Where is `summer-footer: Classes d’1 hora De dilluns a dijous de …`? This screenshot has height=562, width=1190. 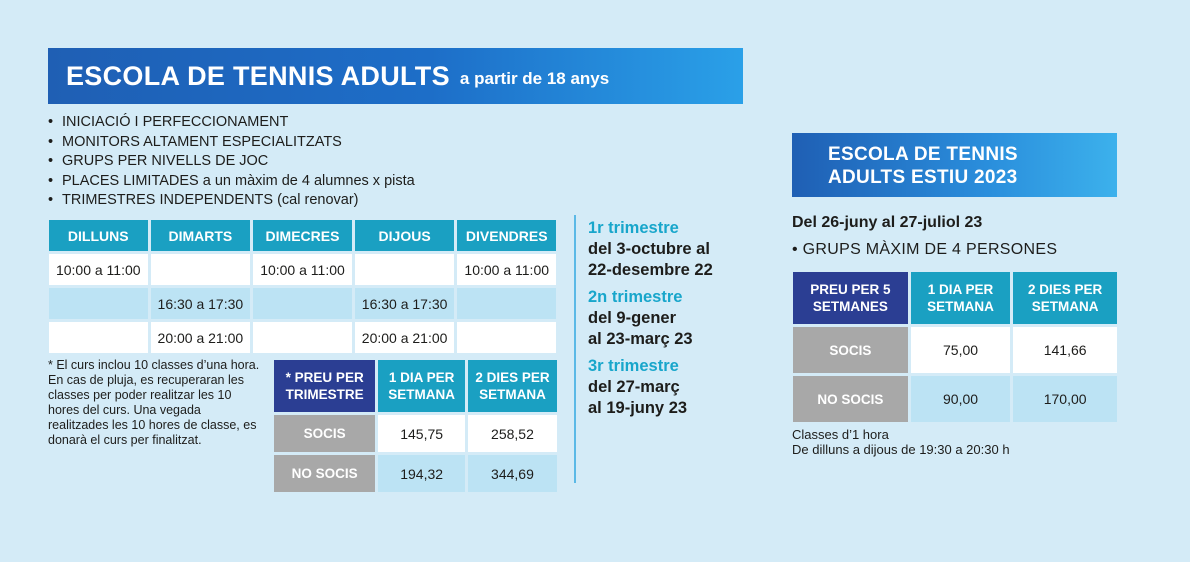
summer-footer: Classes d’1 hora De dilluns a dijous de … is located at coordinates (901, 442).